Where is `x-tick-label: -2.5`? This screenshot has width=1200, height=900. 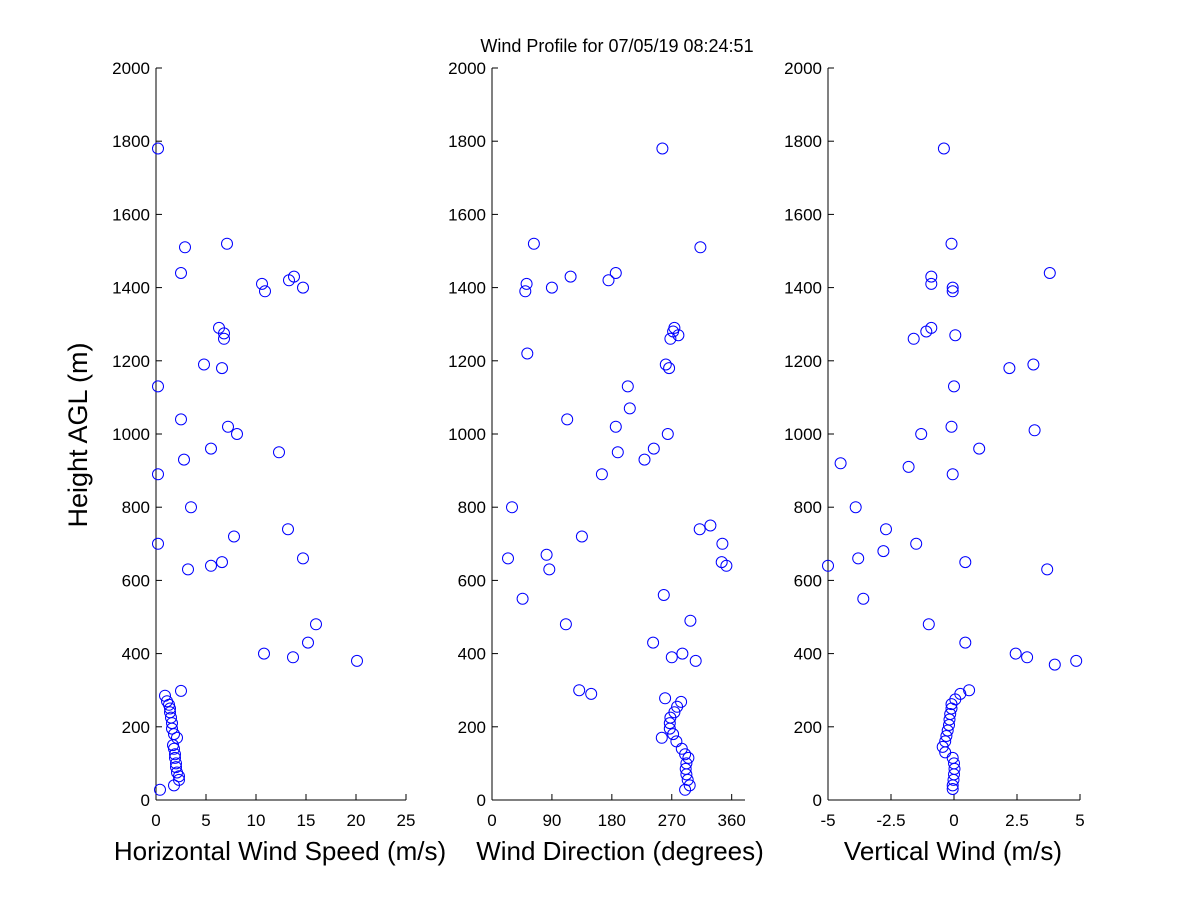
x-tick-label: -2.5 is located at coordinates (890, 820).